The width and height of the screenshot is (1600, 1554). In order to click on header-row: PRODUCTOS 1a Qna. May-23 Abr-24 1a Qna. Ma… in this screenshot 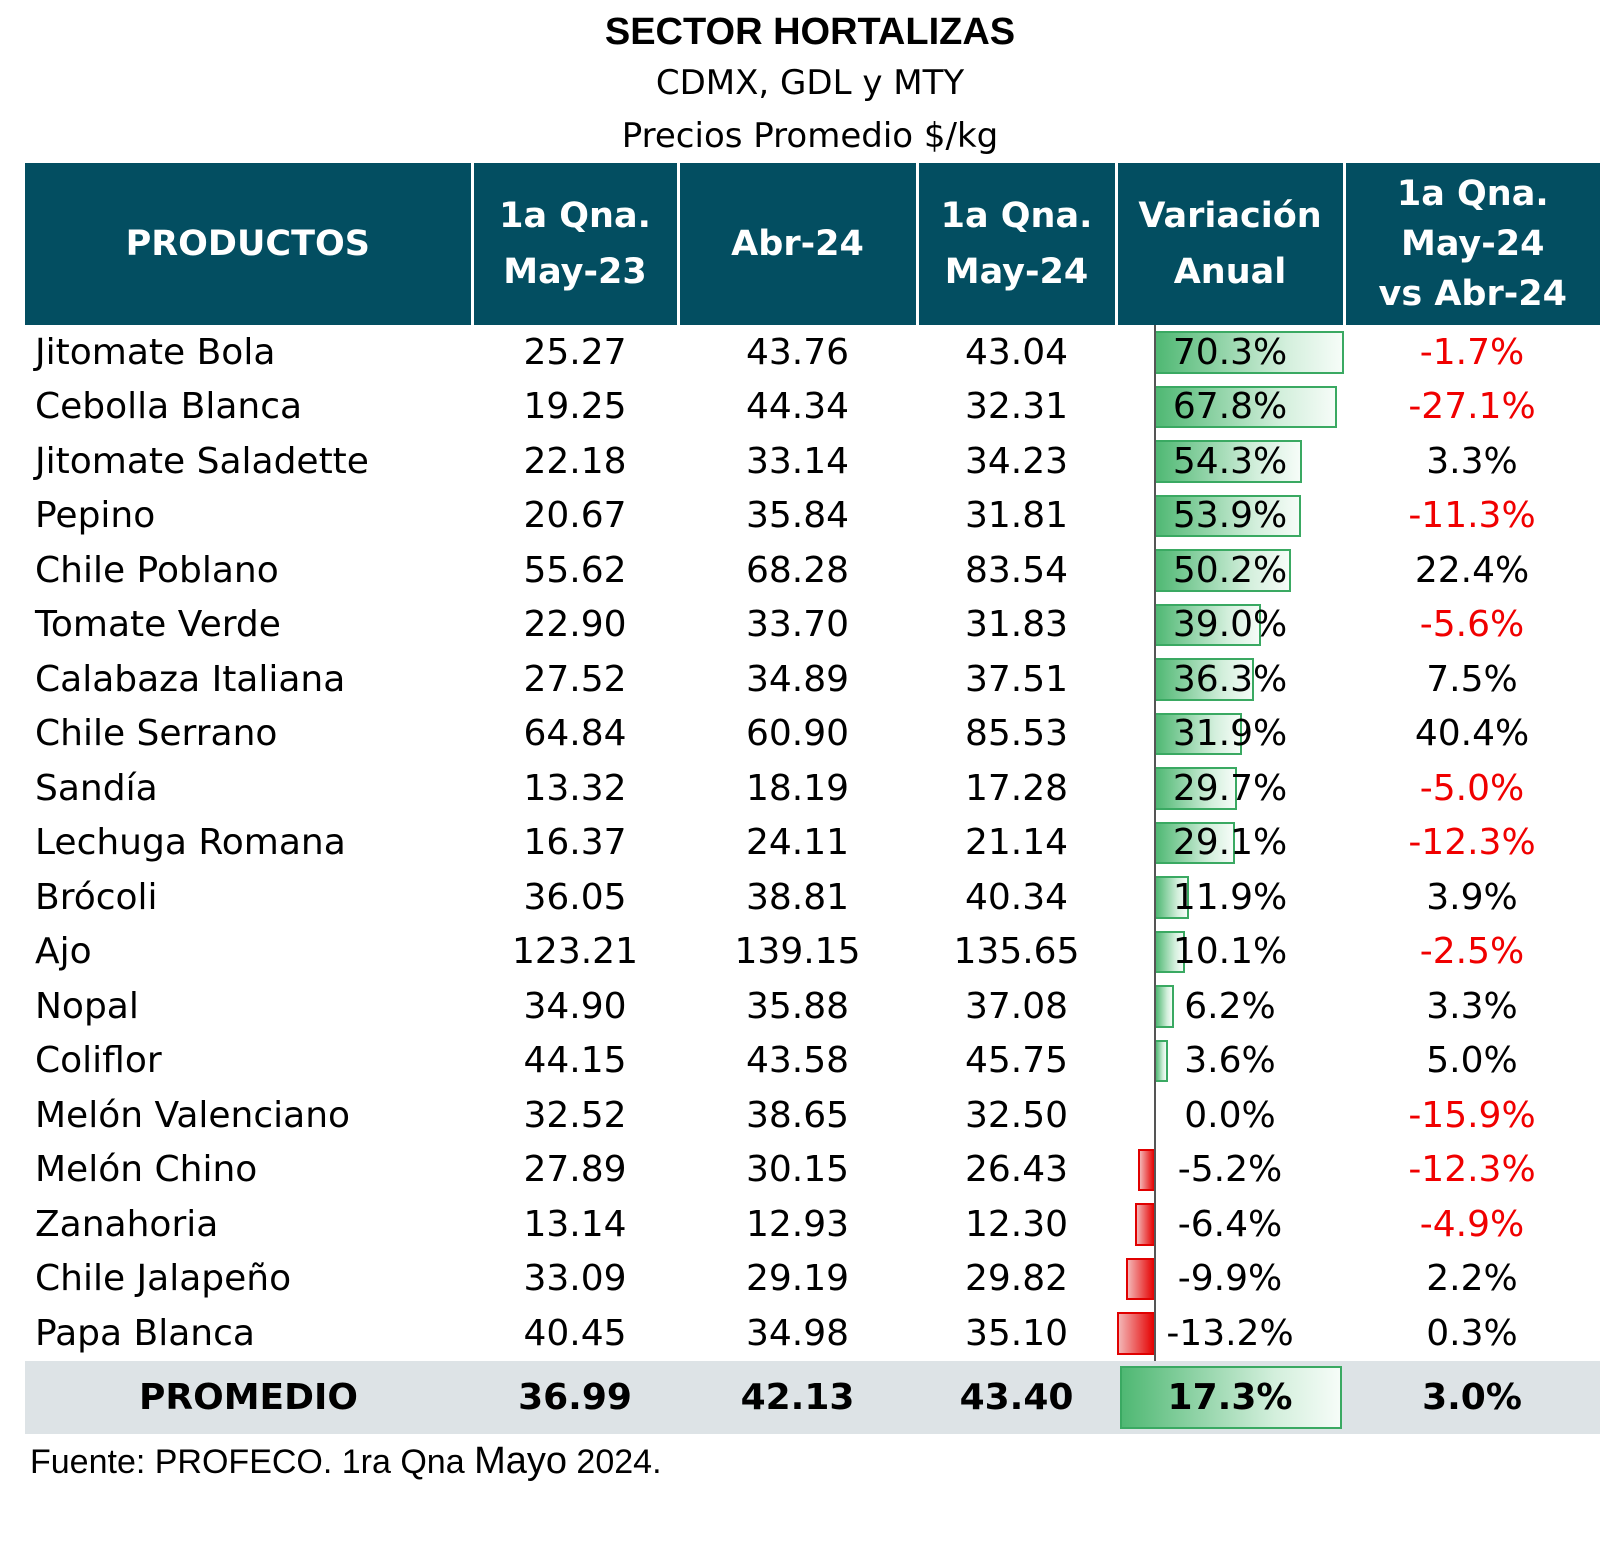, I will do `click(812, 244)`.